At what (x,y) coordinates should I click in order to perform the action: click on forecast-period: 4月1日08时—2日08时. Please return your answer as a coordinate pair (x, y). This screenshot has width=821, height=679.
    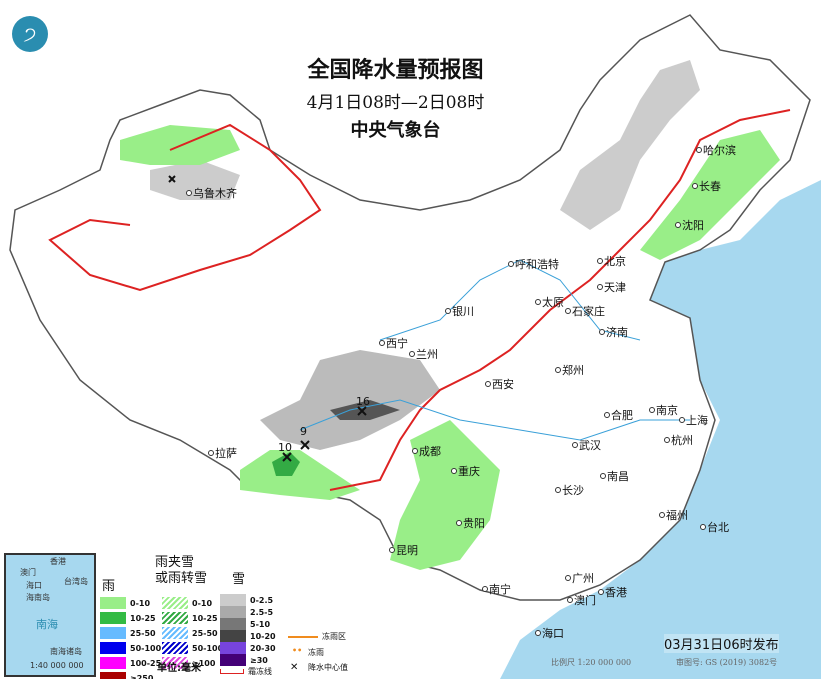
    Looking at the image, I should click on (395, 103).